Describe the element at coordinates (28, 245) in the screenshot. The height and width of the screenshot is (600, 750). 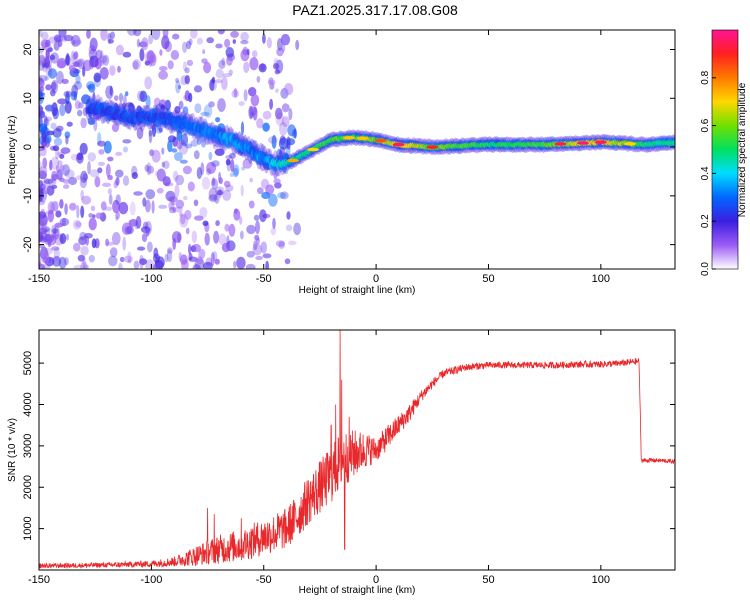
I see `spectrogram-y-tick-label: -20` at that location.